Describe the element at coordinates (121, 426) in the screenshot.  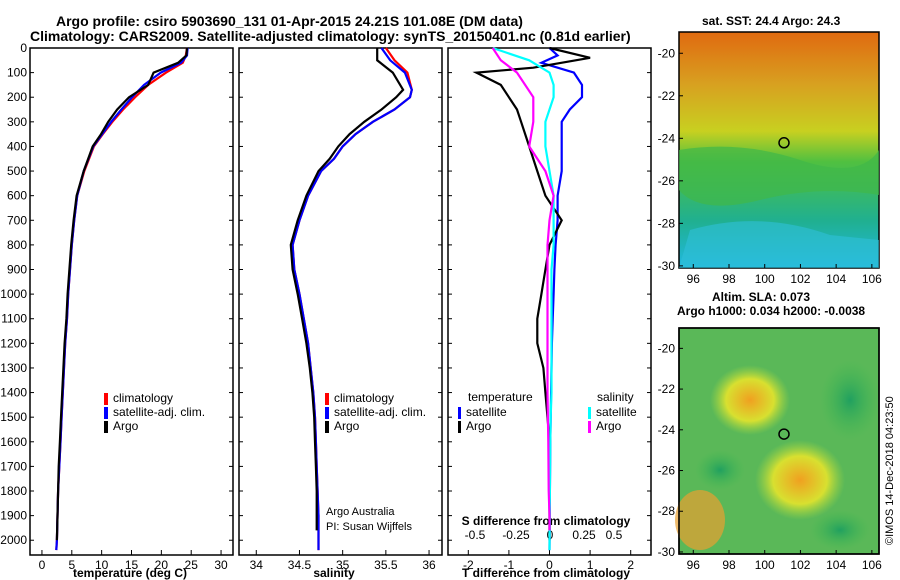
I see `temp-legend-argo: Argo` at that location.